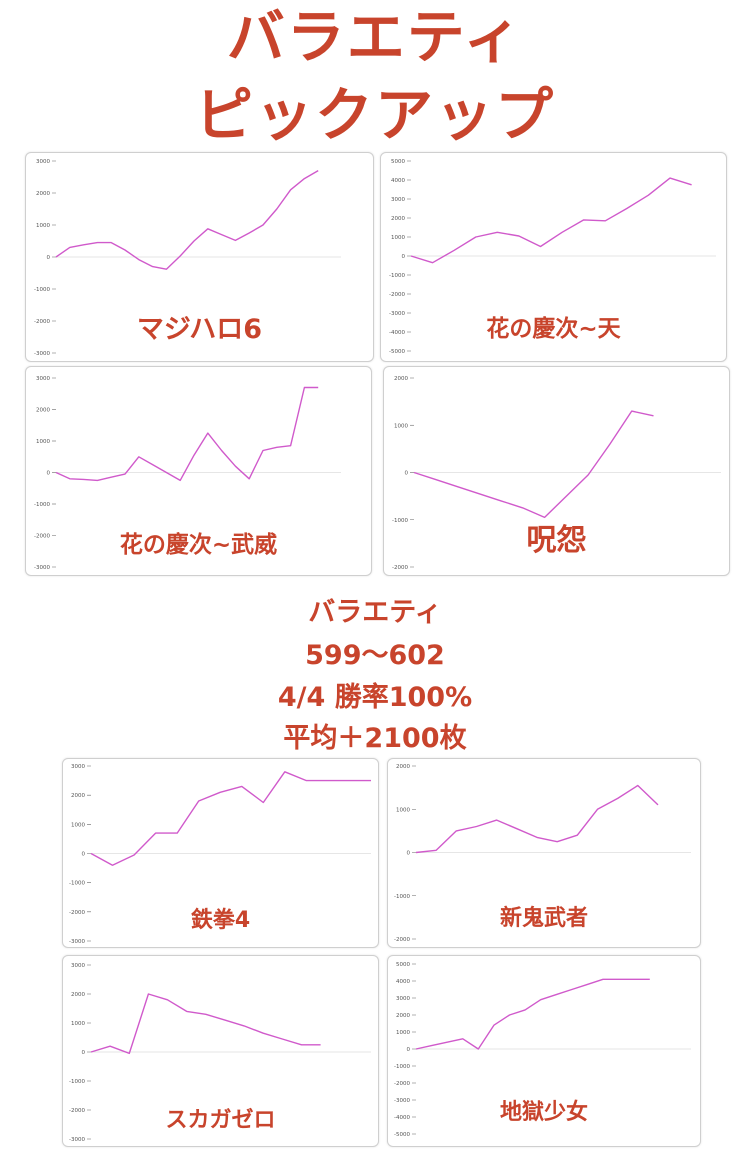  What do you see at coordinates (198, 544) in the screenshot?
I see `chart-label: 花の慶次~武威` at bounding box center [198, 544].